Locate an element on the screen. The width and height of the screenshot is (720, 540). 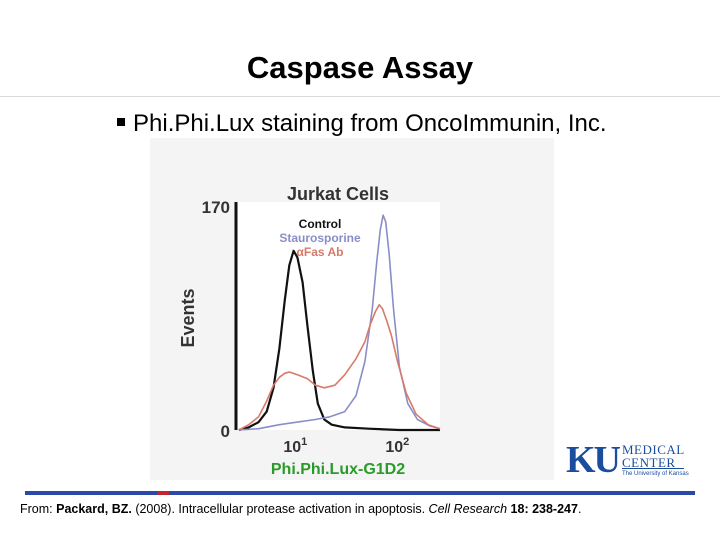
square-bullet-icon is located at coordinates (121, 122).